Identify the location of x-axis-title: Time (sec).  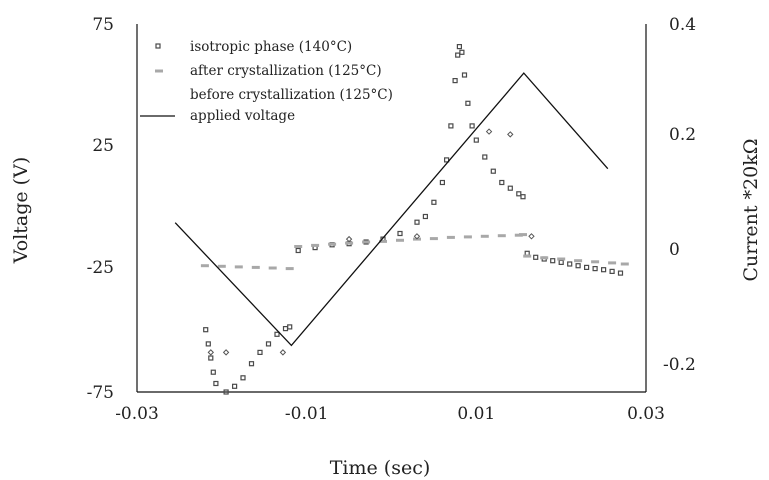
(380, 468).